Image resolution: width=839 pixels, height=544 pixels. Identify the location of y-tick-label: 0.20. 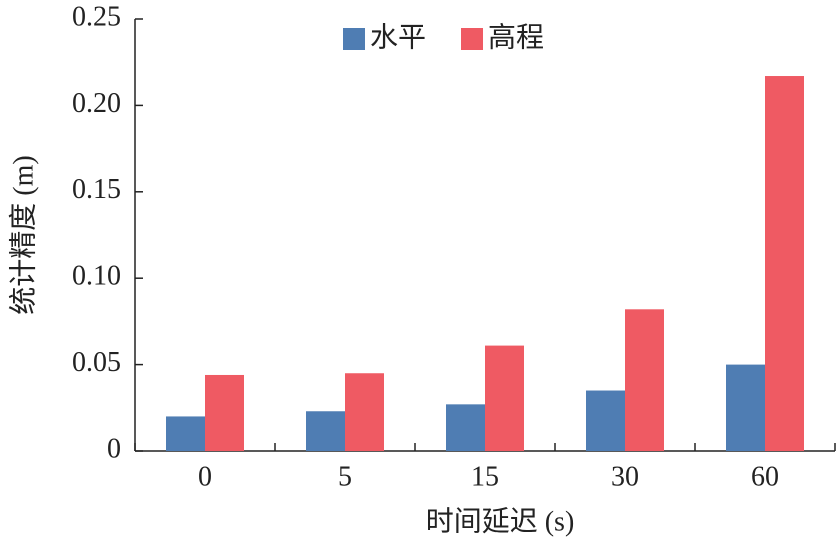
(96, 103).